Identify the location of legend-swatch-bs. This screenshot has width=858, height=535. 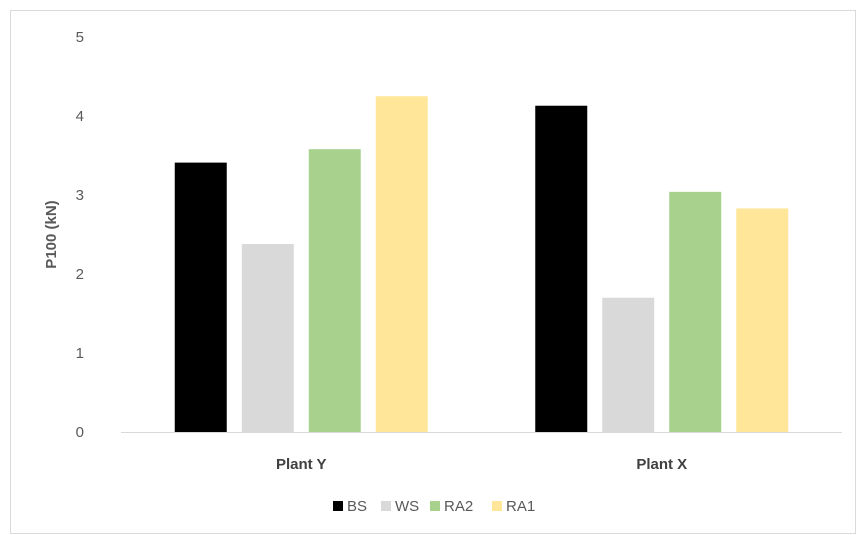
(338, 506).